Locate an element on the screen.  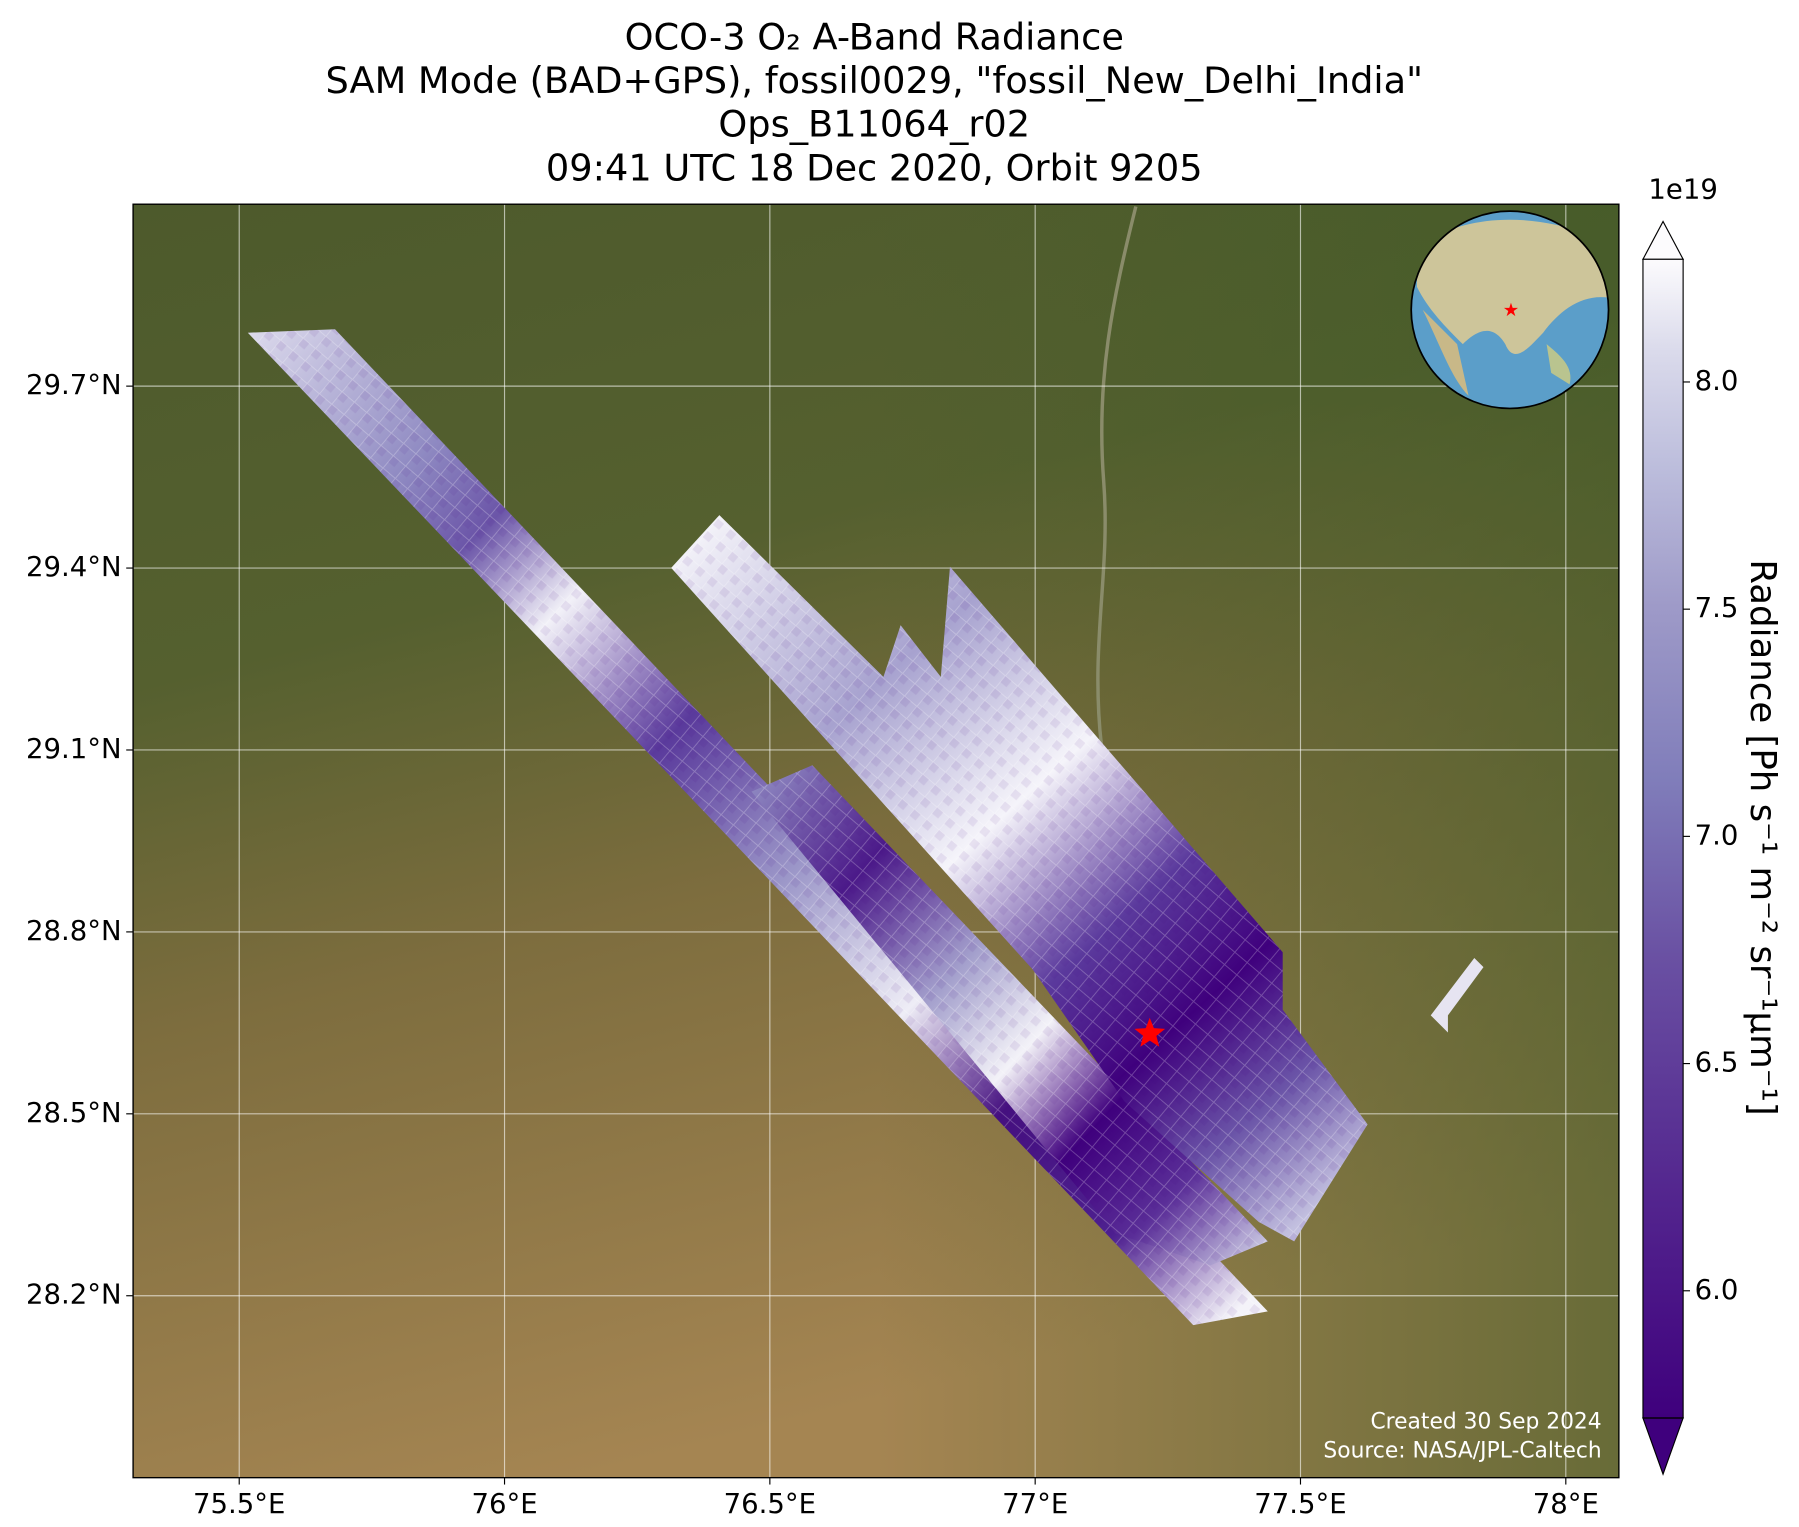
globe-outline is located at coordinates (1510, 310).